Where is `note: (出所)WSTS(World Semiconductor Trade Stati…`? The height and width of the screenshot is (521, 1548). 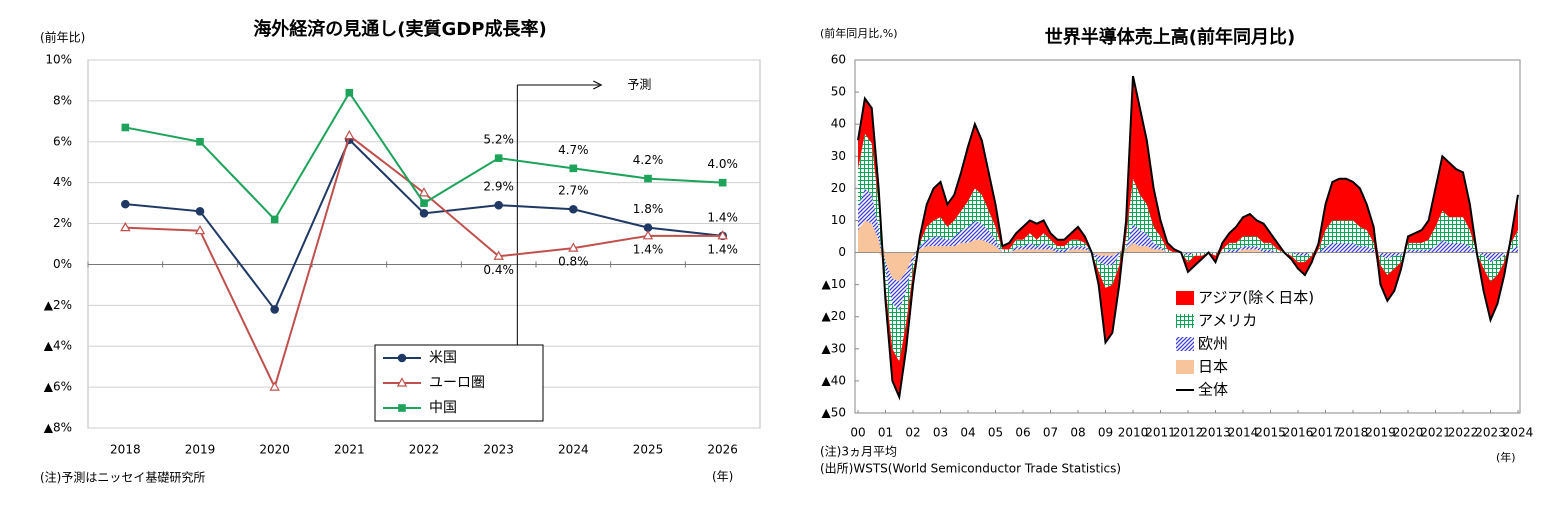
note: (出所)WSTS(World Semiconductor Trade Stati… is located at coordinates (970, 469).